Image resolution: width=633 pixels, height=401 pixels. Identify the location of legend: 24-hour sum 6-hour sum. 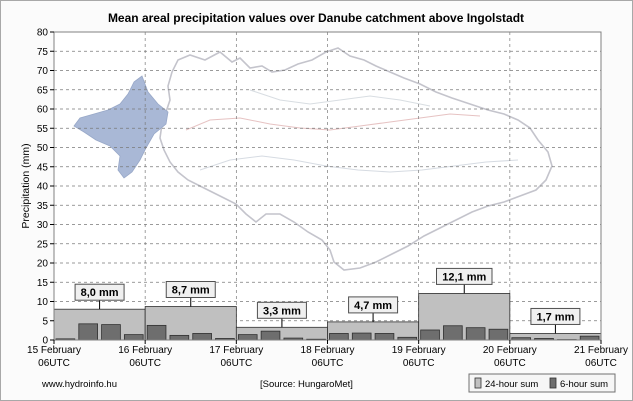
(542, 383).